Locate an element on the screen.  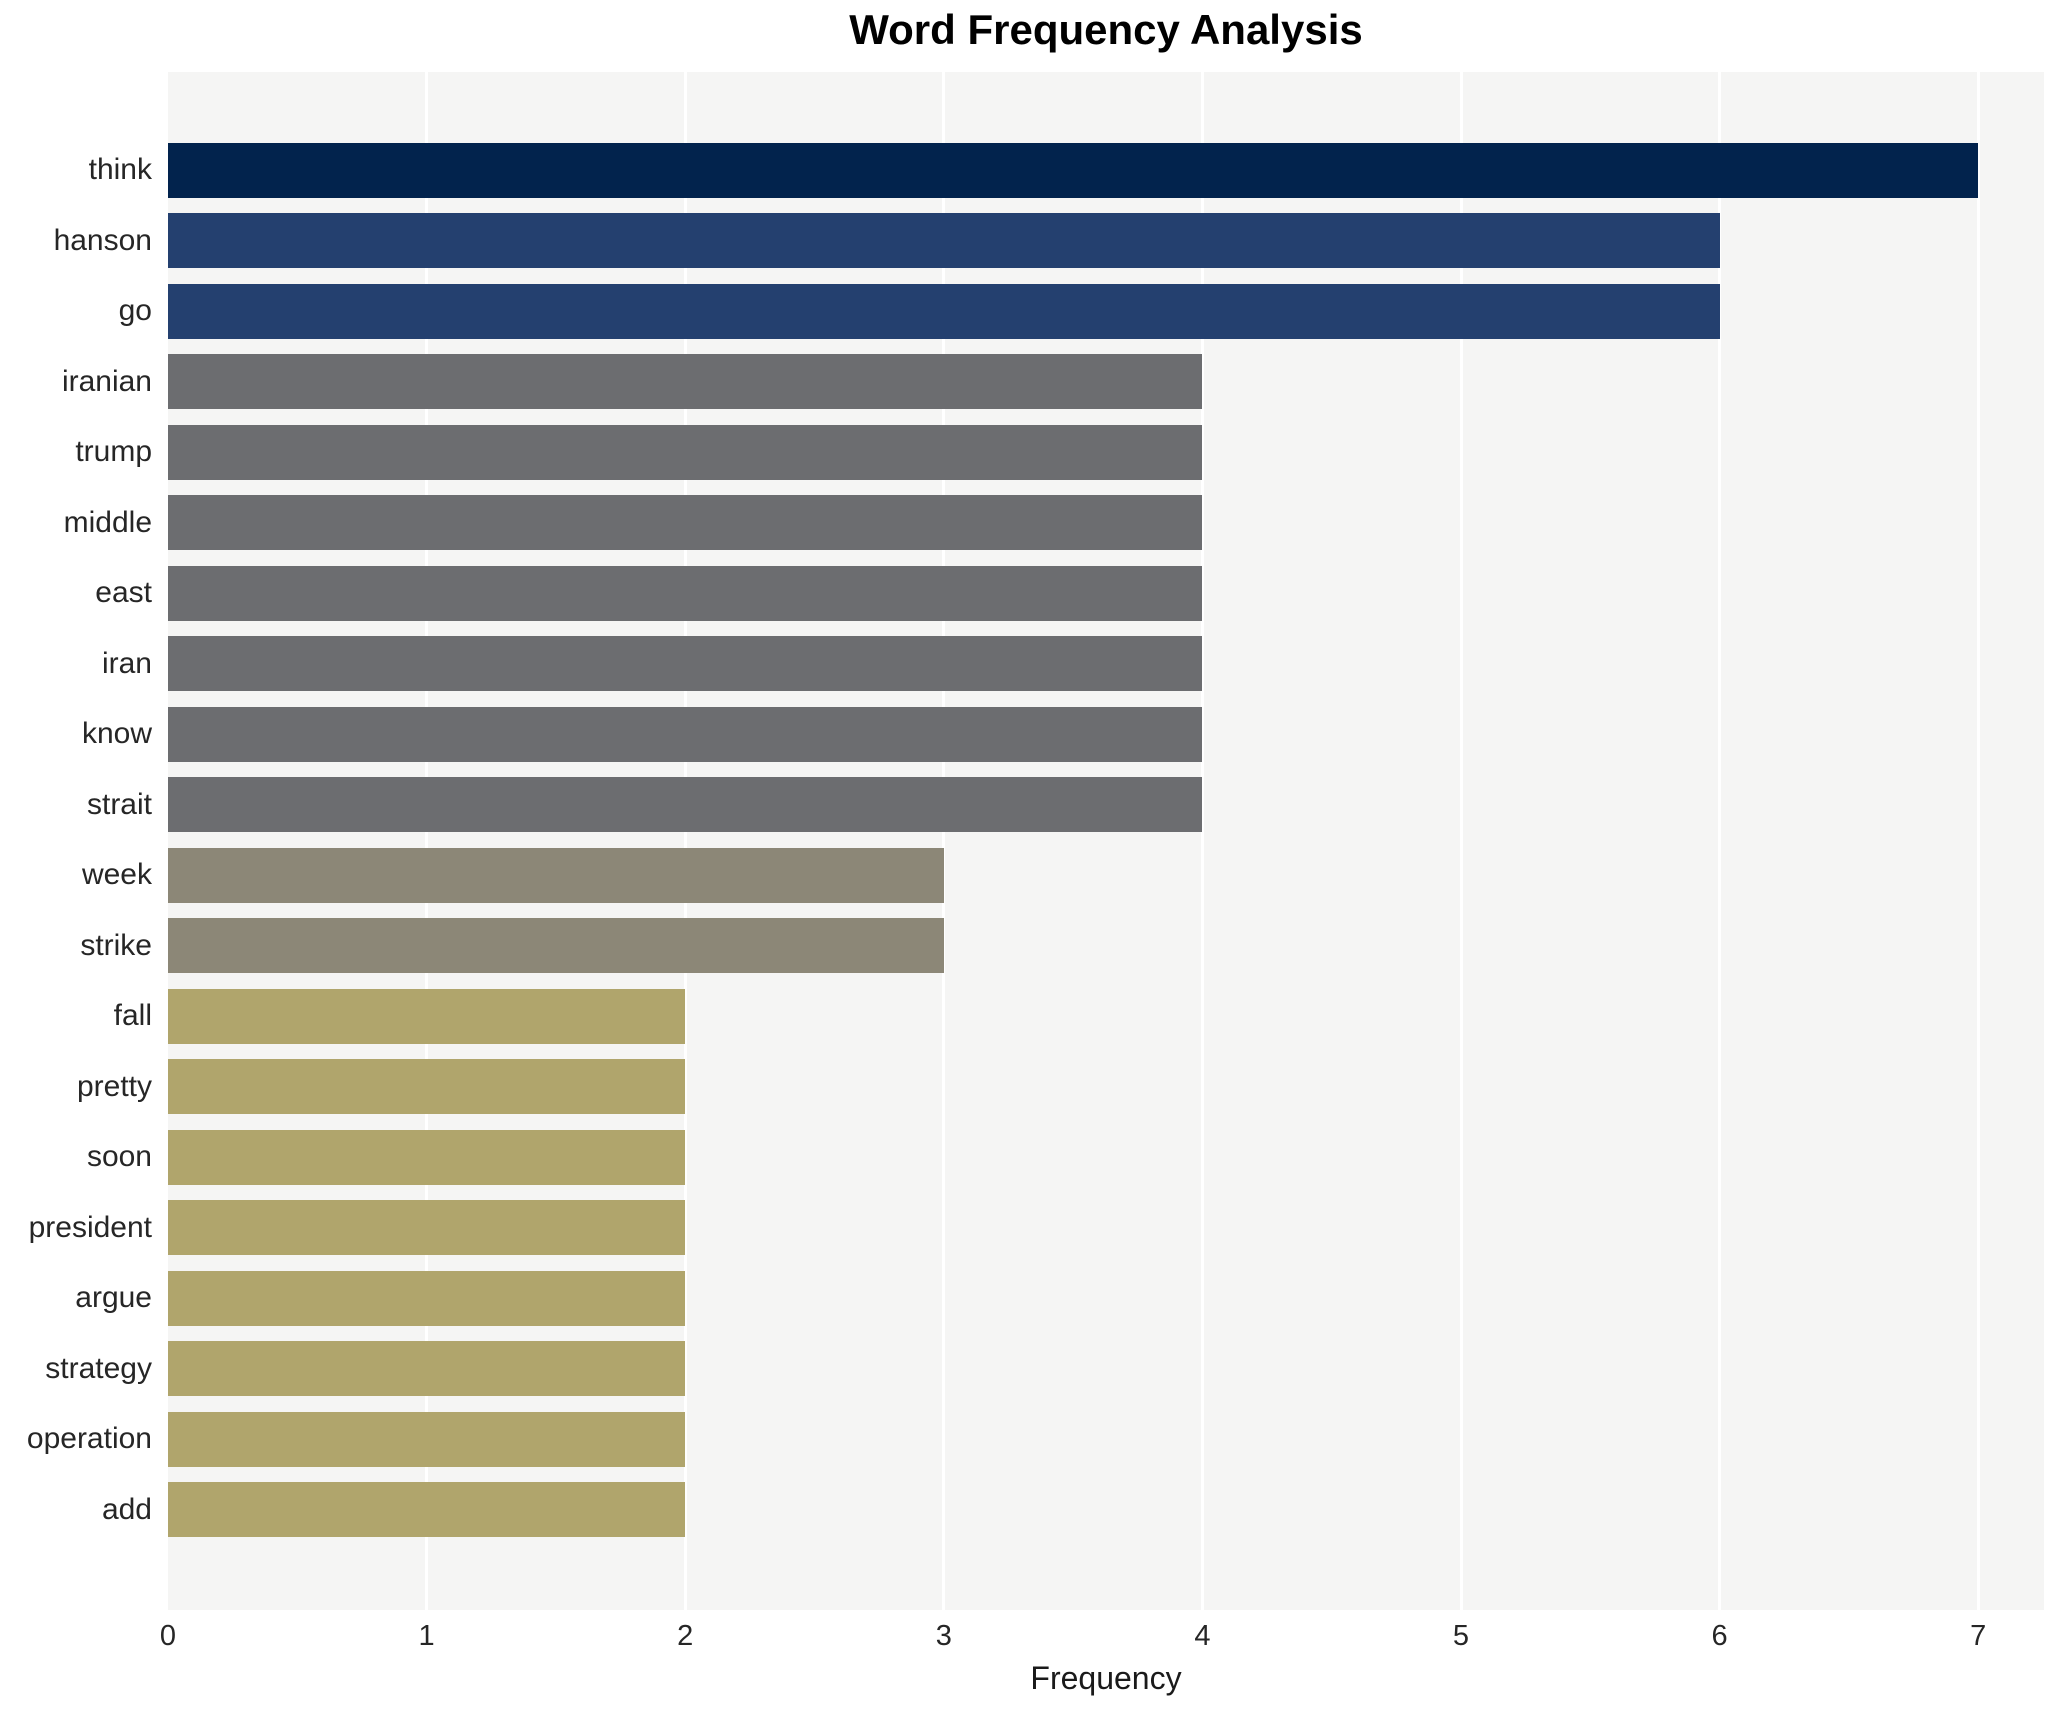
bar-pretty is located at coordinates (427, 1086).